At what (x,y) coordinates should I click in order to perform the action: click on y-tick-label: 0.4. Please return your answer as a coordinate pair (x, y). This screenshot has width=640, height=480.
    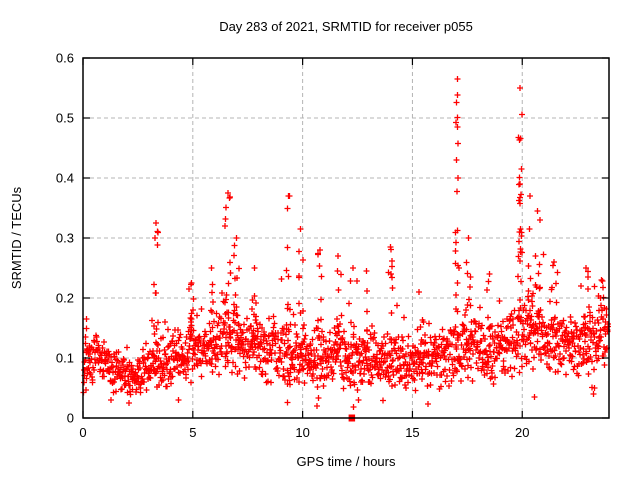
    Looking at the image, I should click on (65, 178).